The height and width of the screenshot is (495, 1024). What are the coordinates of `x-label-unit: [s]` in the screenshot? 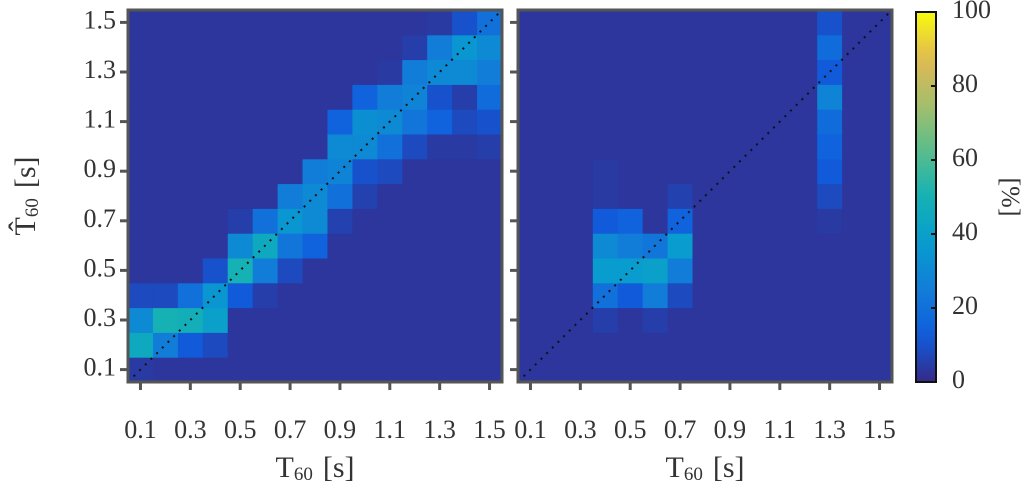 It's located at (729, 467).